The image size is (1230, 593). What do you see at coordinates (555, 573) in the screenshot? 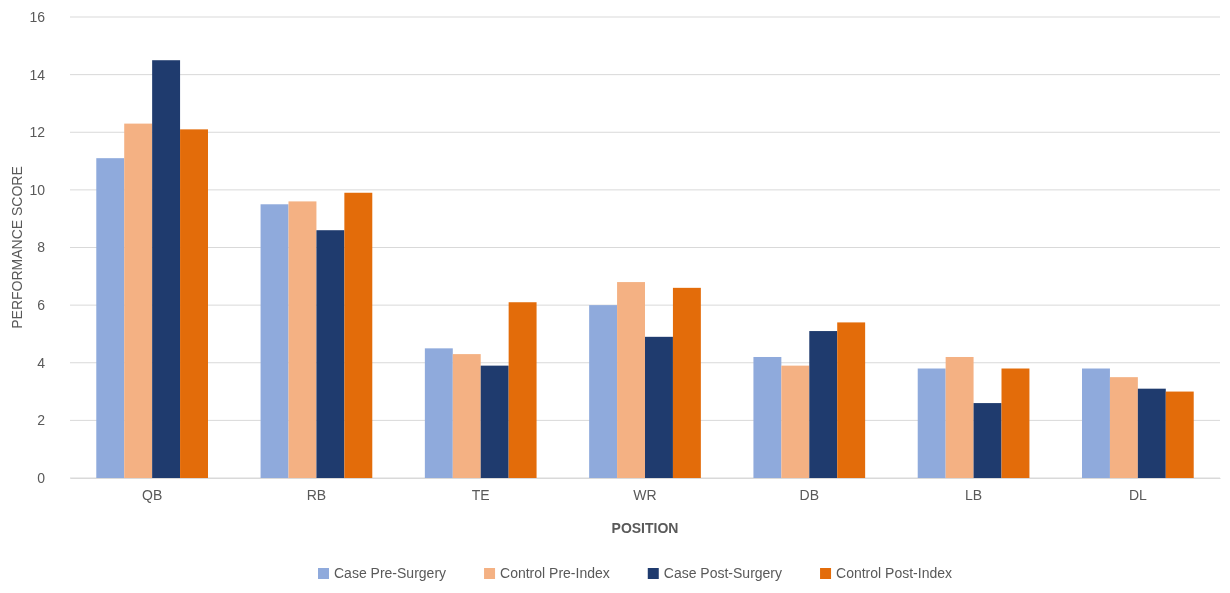
I see `legend-label: Control Pre-Index` at bounding box center [555, 573].